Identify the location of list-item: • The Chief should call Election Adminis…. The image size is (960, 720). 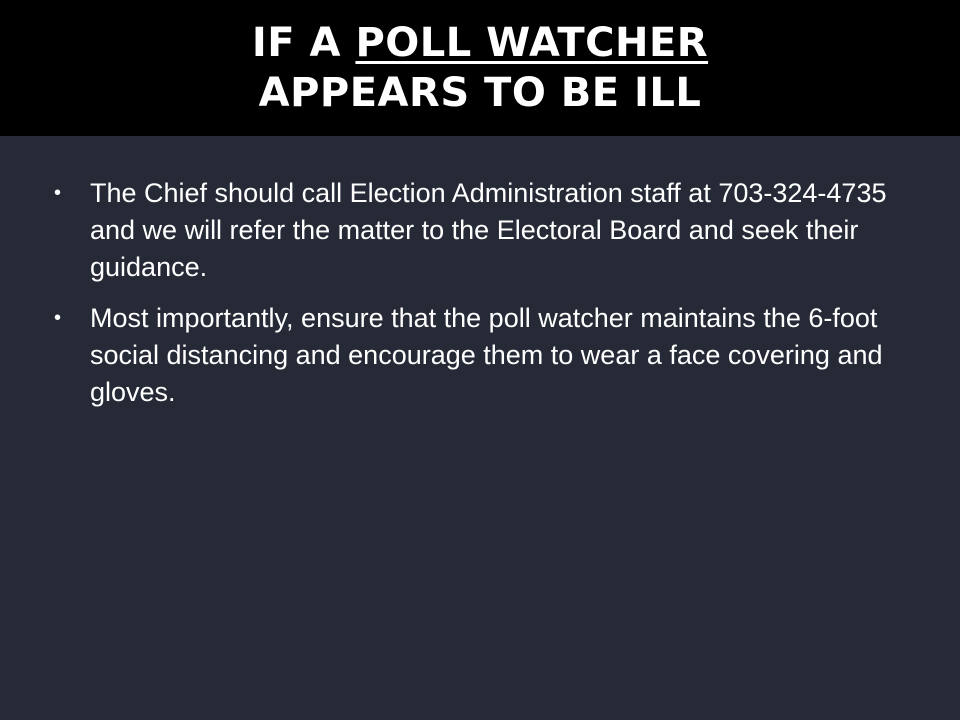
(484, 230).